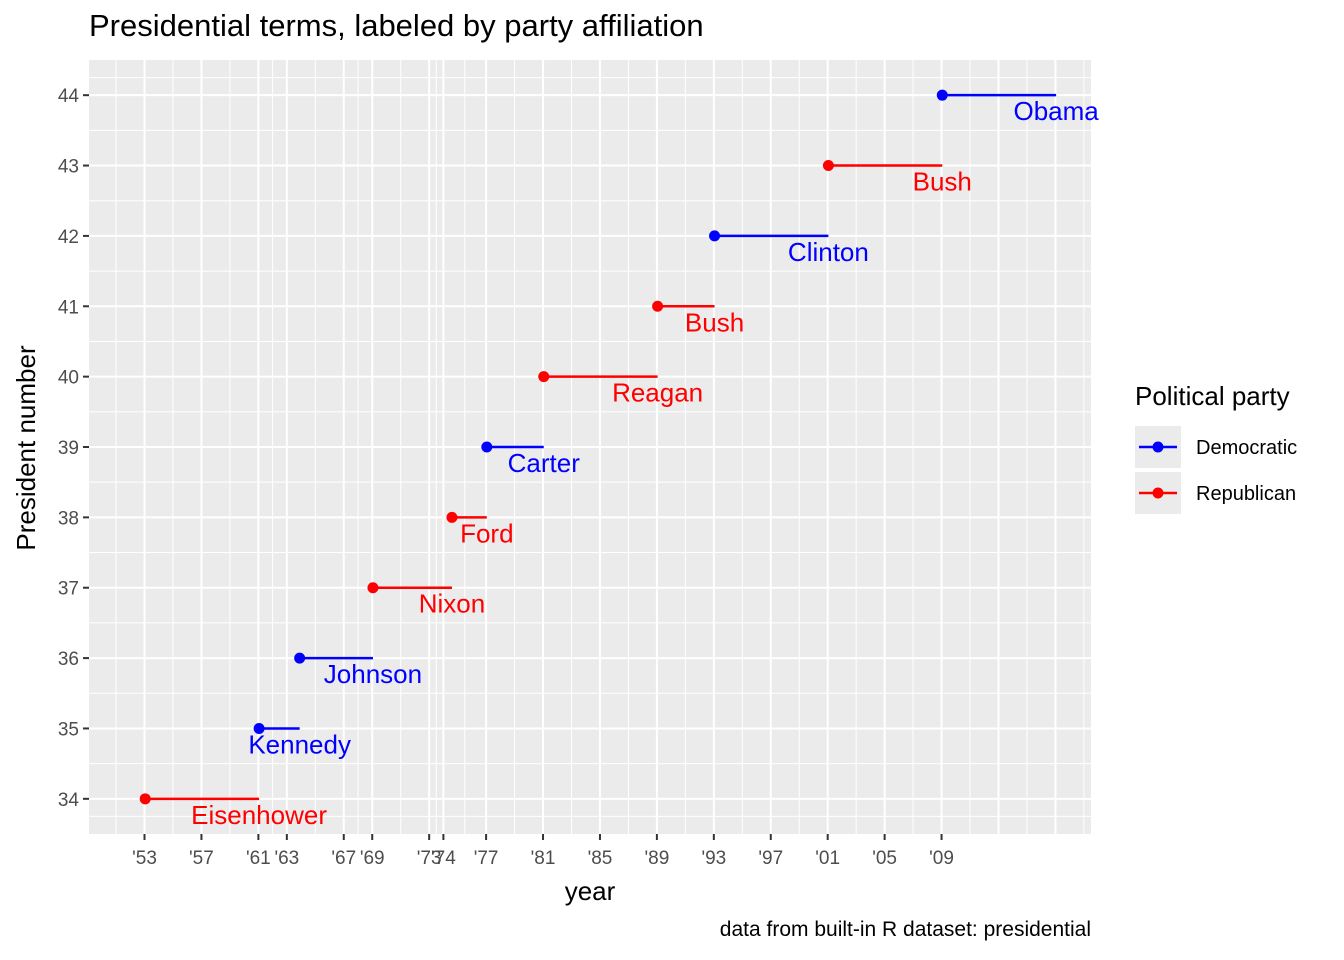 Image resolution: width=1344 pixels, height=960 pixels. What do you see at coordinates (68, 167) in the screenshot?
I see `y-tick-label: 43` at bounding box center [68, 167].